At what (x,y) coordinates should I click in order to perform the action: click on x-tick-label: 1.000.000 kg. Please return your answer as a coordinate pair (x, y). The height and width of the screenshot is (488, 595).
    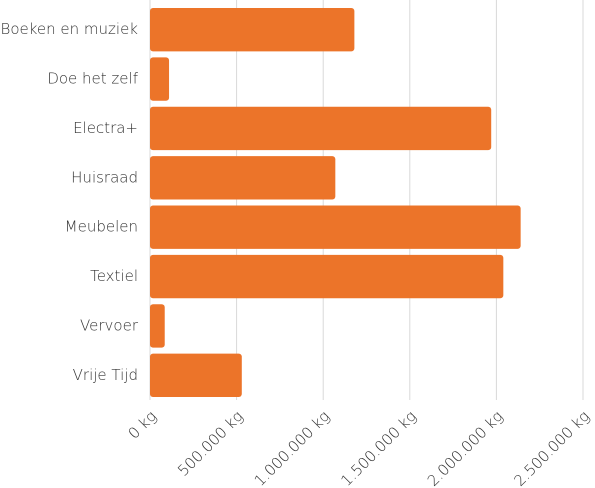
    Looking at the image, I should click on (292, 447).